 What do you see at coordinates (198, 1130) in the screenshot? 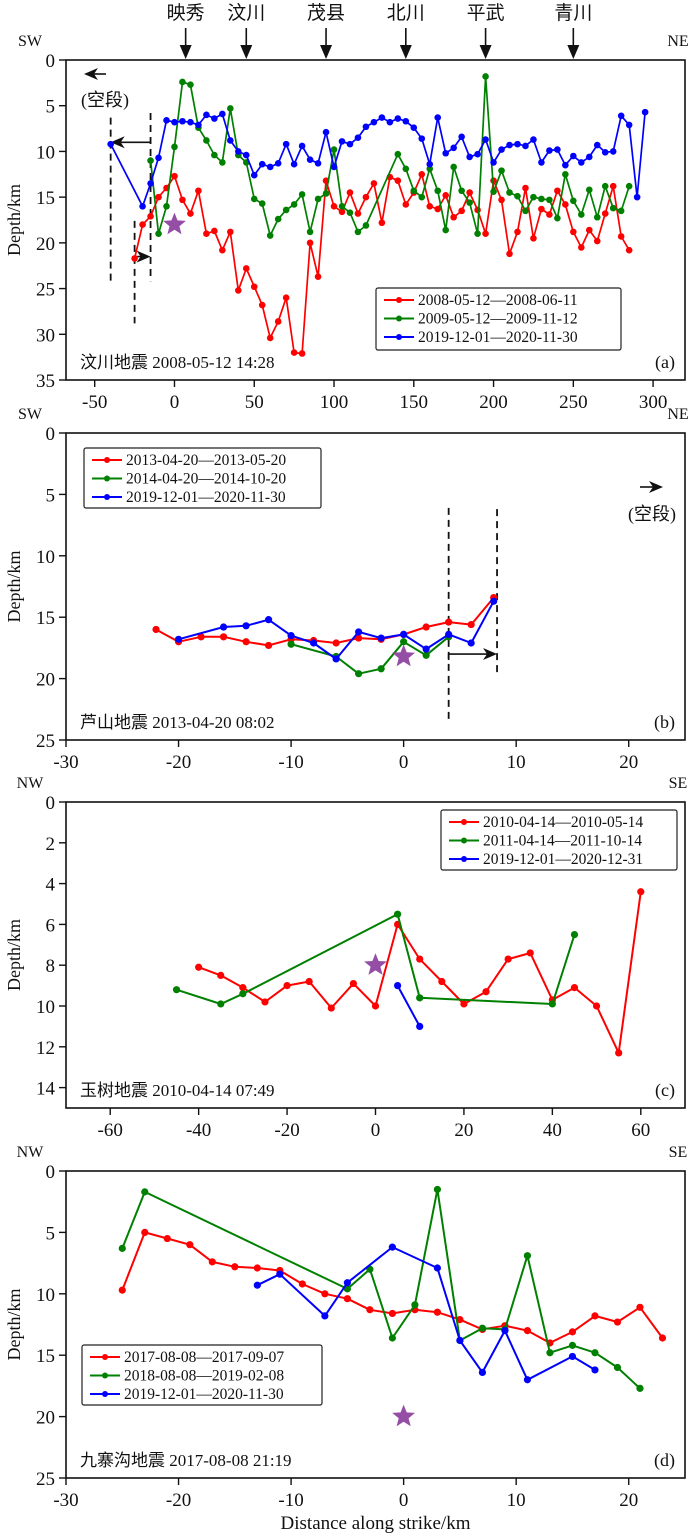
I see `x-tick-label: -40` at bounding box center [198, 1130].